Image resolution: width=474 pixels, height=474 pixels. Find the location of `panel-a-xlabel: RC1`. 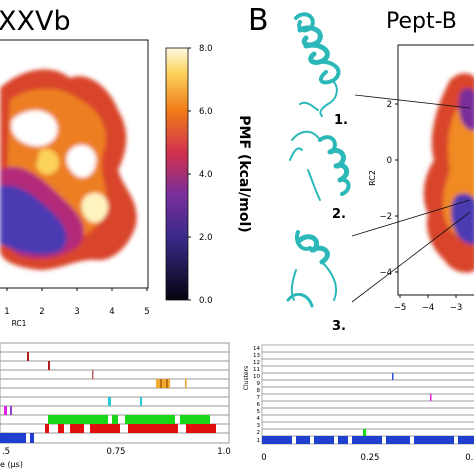

panel-a-xlabel: RC1 is located at coordinates (19, 323).